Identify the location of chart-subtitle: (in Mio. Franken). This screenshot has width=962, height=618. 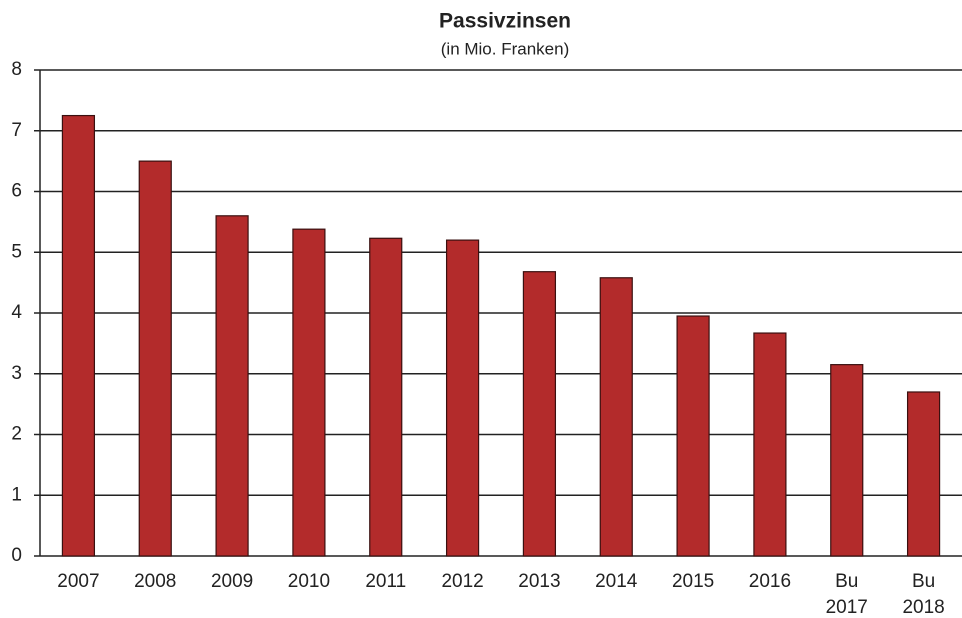
(505, 48).